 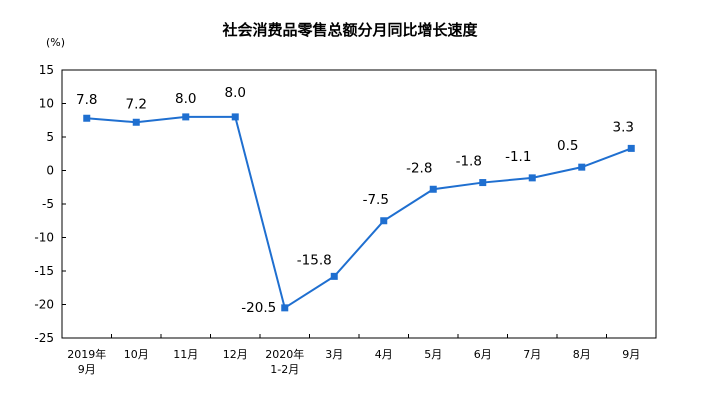 I want to click on data-label: -15.8, so click(x=314, y=260).